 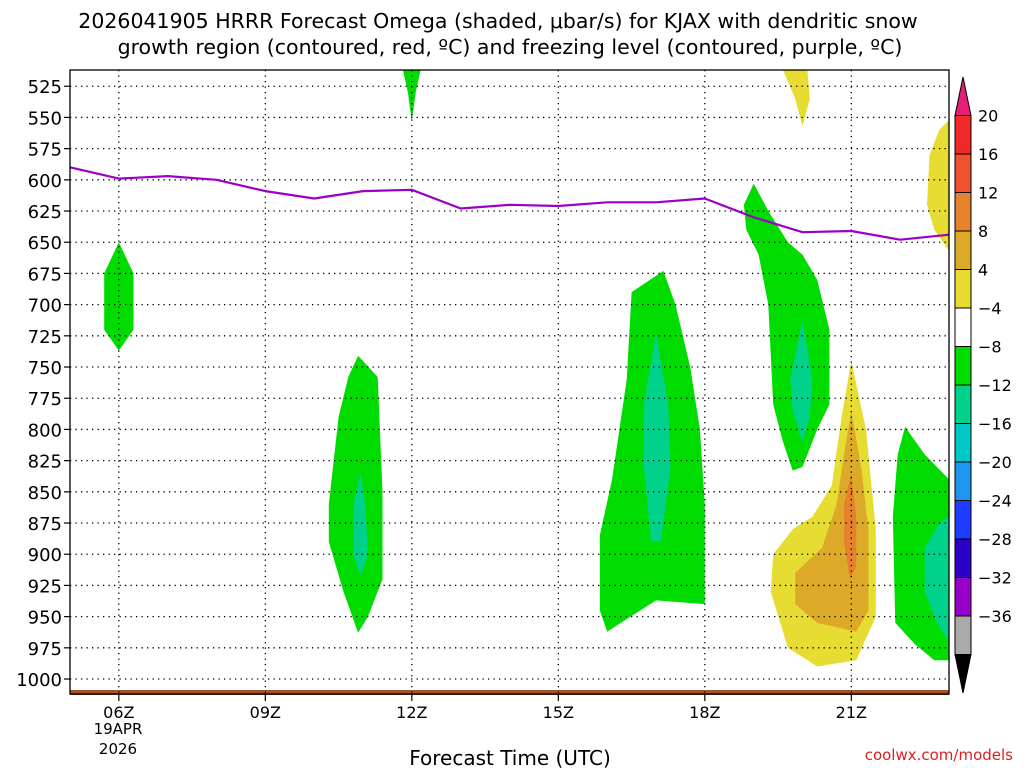 I want to click on time-axis: 06Z 09Z 12Z 15Z 18Z 21Z, so click(x=485, y=708).